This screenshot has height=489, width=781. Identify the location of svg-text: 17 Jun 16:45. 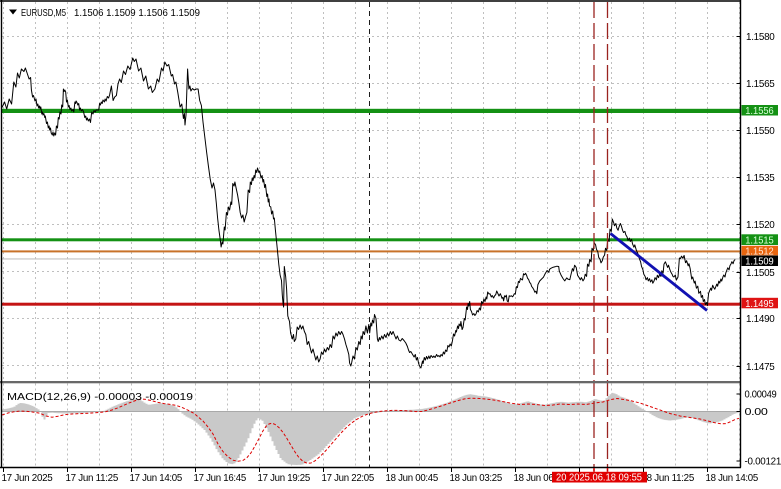
(220, 478).